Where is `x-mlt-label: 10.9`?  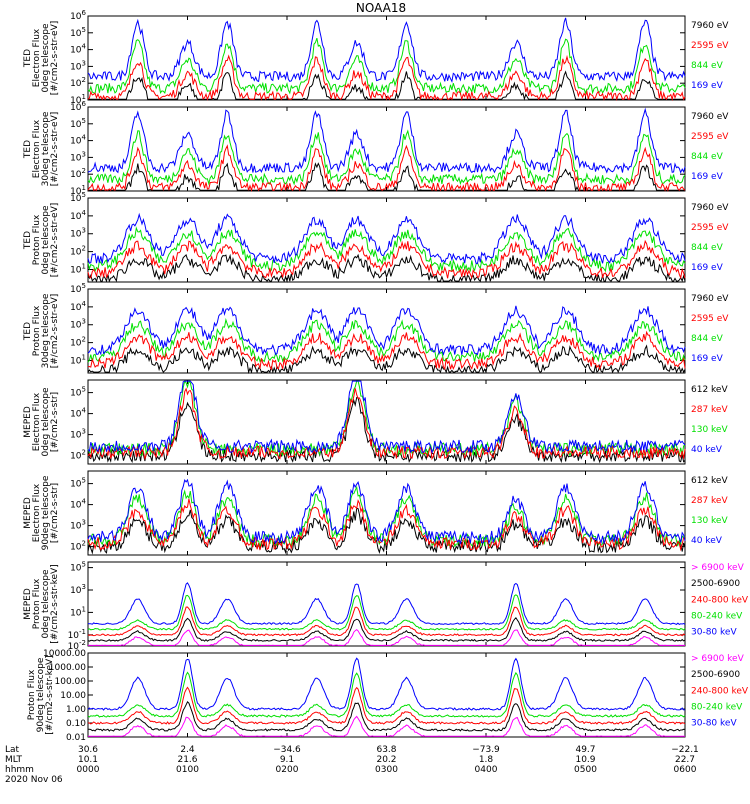 x-mlt-label: 10.9 is located at coordinates (585, 760).